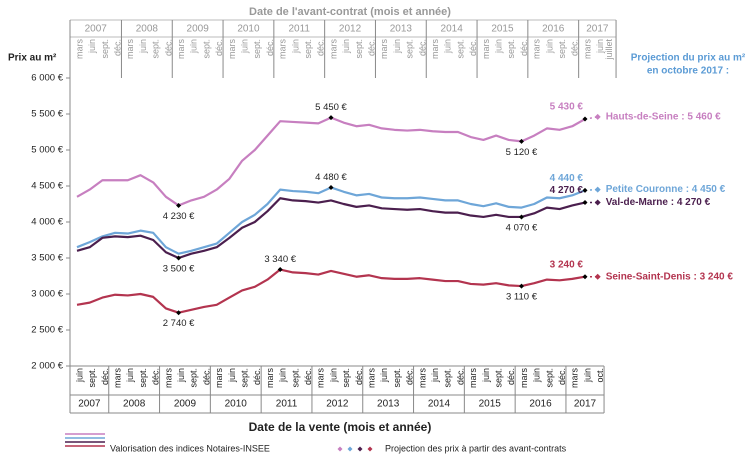  What do you see at coordinates (47, 294) in the screenshot?
I see `y-tick-label: 3 000 €` at bounding box center [47, 294].